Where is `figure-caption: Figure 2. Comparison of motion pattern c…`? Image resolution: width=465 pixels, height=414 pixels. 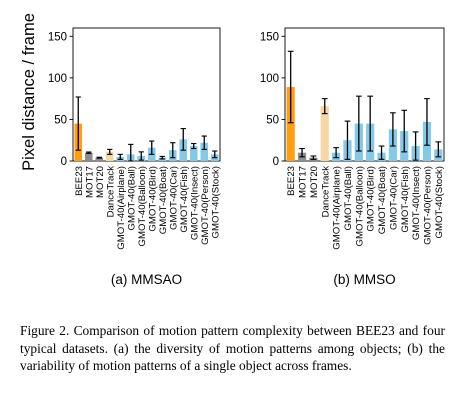 figure-caption: Figure 2. Comparison of motion pattern c… is located at coordinates (232, 348).